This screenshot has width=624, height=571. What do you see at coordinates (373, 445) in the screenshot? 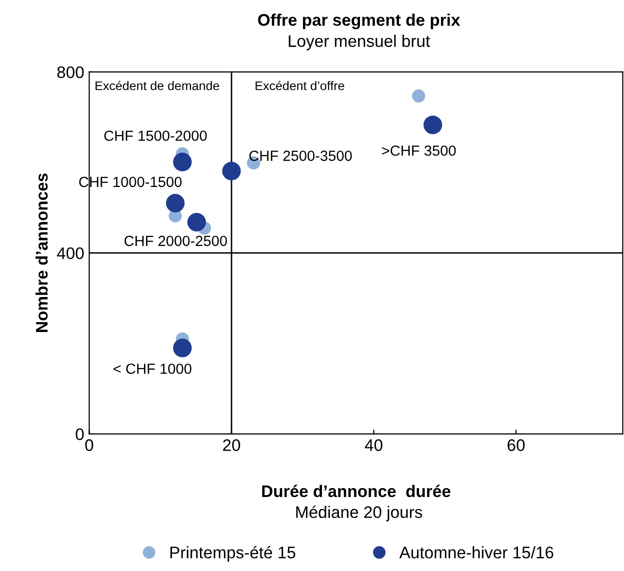
I see `x-tick-label: 40` at bounding box center [373, 445].